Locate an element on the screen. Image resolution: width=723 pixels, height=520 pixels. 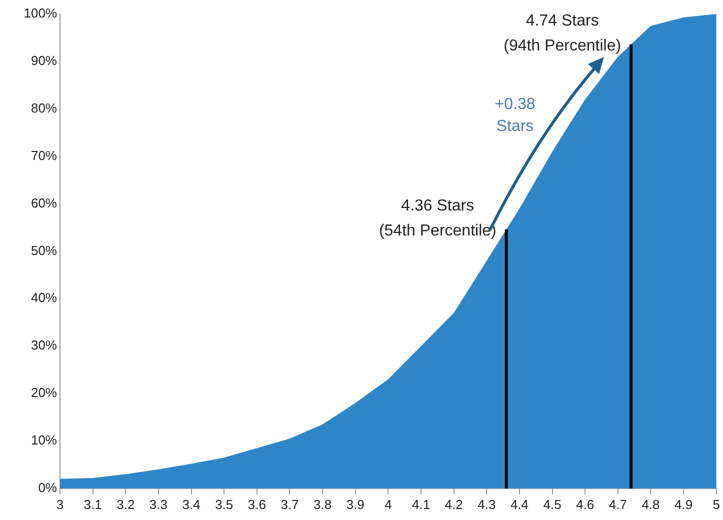
ref-line-label: 4.36 Stars (54th Percentile) is located at coordinates (437, 218).